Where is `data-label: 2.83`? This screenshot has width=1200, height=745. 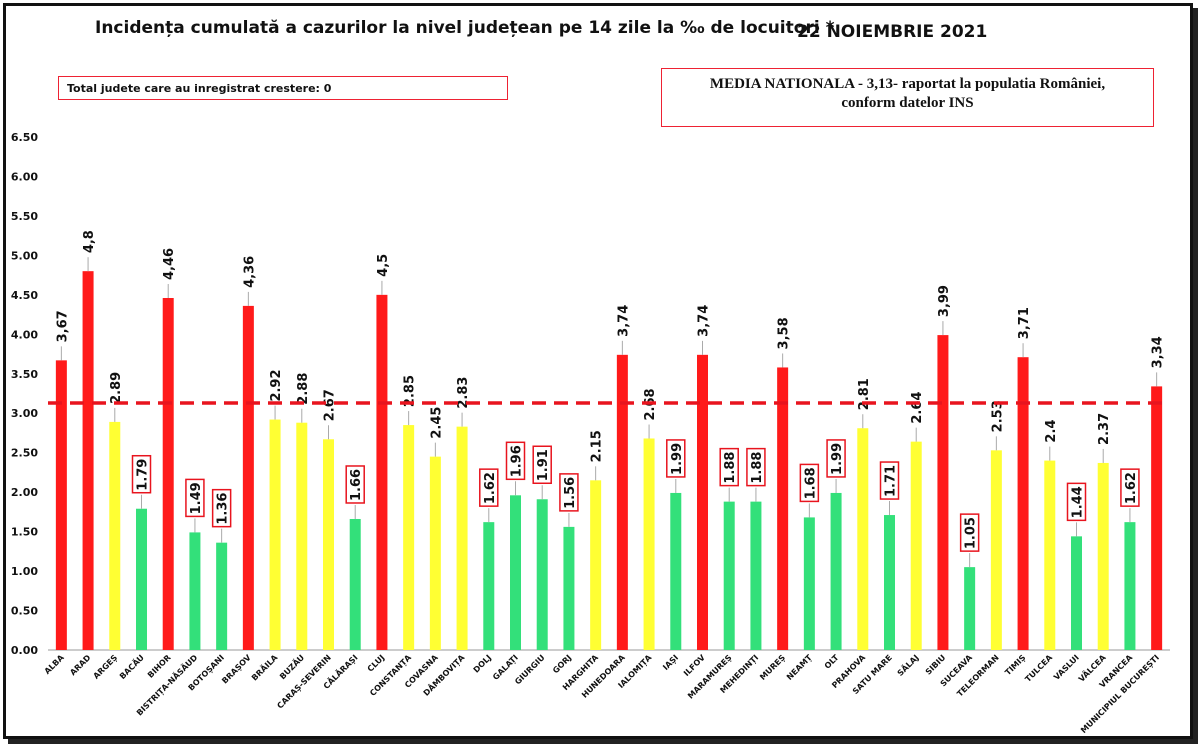
data-label: 2.83 is located at coordinates (463, 393).